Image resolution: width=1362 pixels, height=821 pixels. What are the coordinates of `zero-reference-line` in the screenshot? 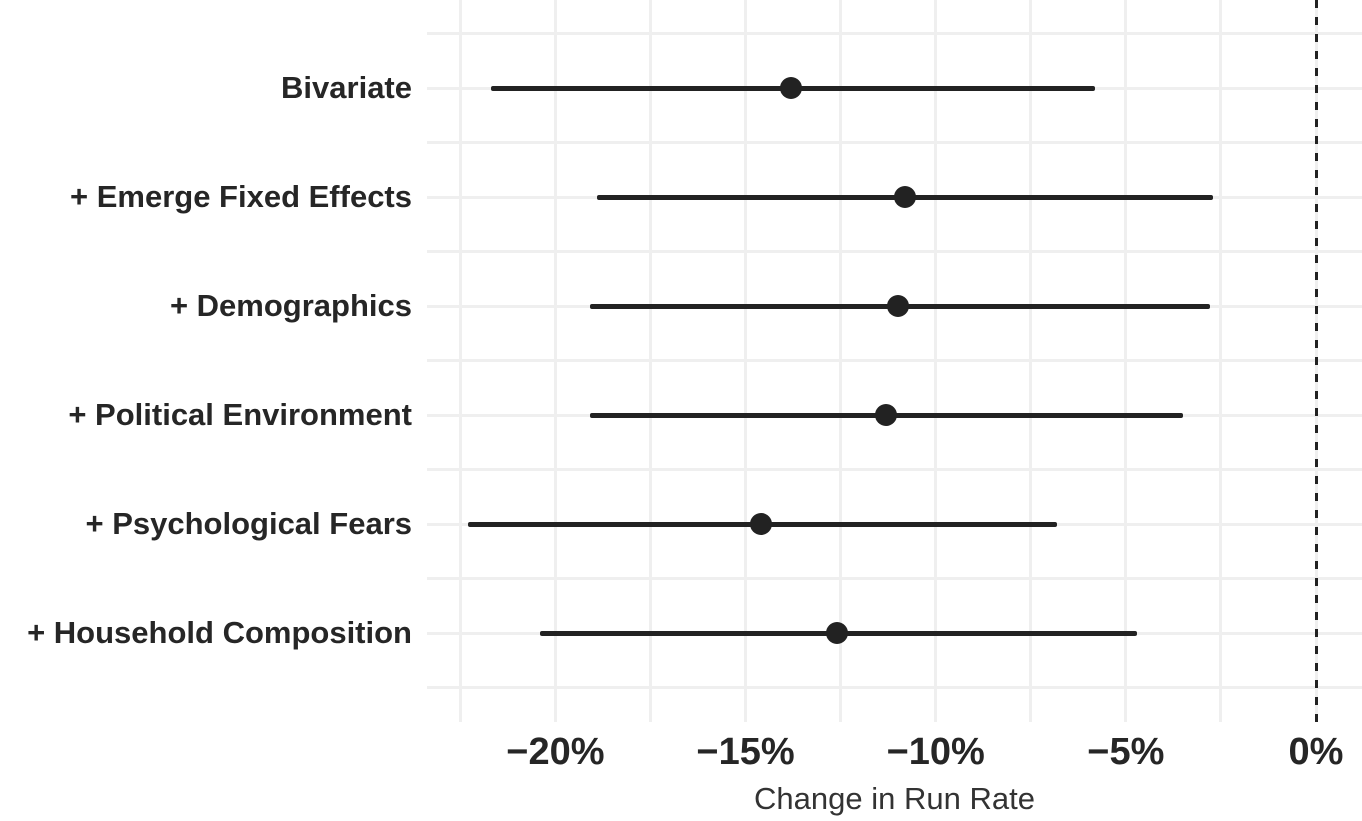 It's located at (1316, 361).